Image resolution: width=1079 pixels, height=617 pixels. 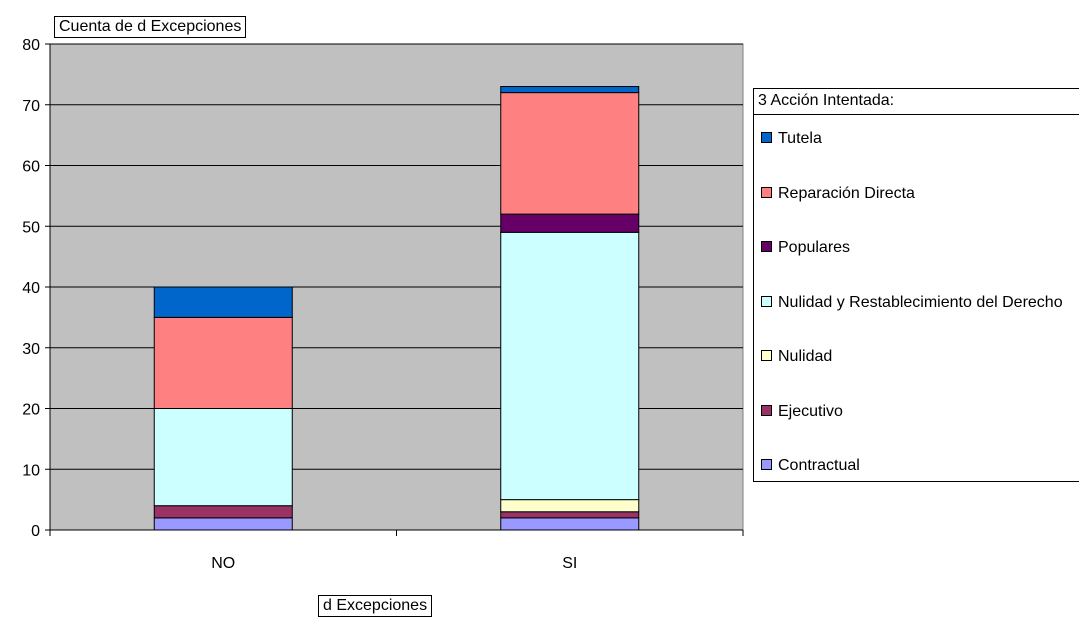 What do you see at coordinates (31, 349) in the screenshot?
I see `y-tick-label: 30` at bounding box center [31, 349].